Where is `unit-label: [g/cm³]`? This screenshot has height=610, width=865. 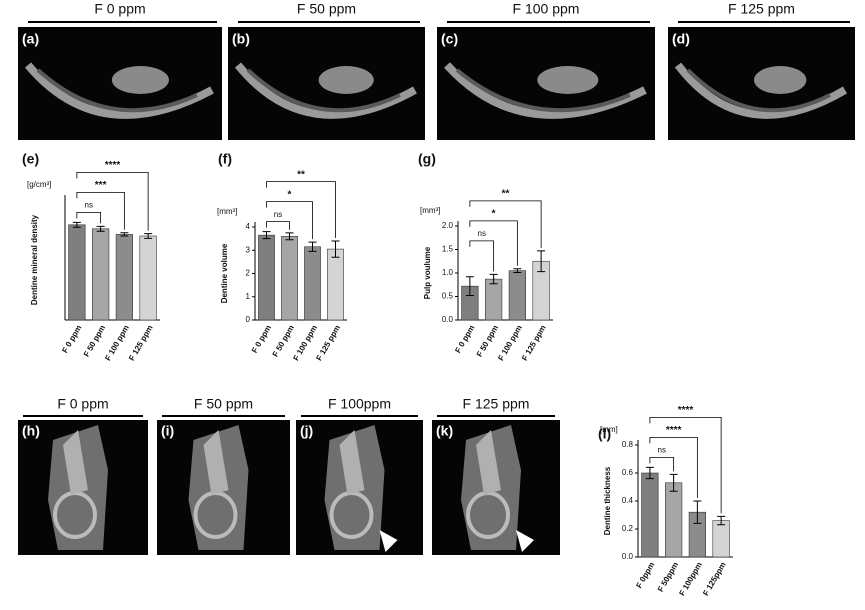 unit-label: [g/cm³] is located at coordinates (39, 184).